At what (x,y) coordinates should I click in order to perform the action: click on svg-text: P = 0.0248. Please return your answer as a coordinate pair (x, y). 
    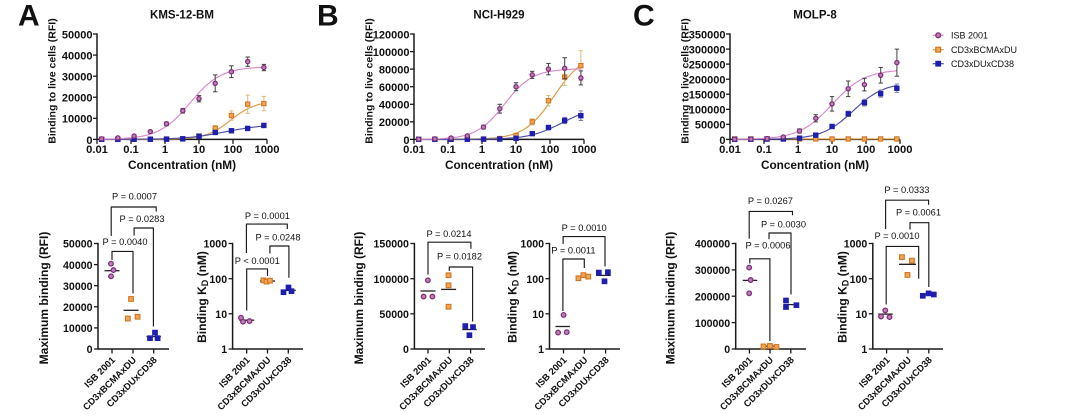
    Looking at the image, I should click on (277, 238).